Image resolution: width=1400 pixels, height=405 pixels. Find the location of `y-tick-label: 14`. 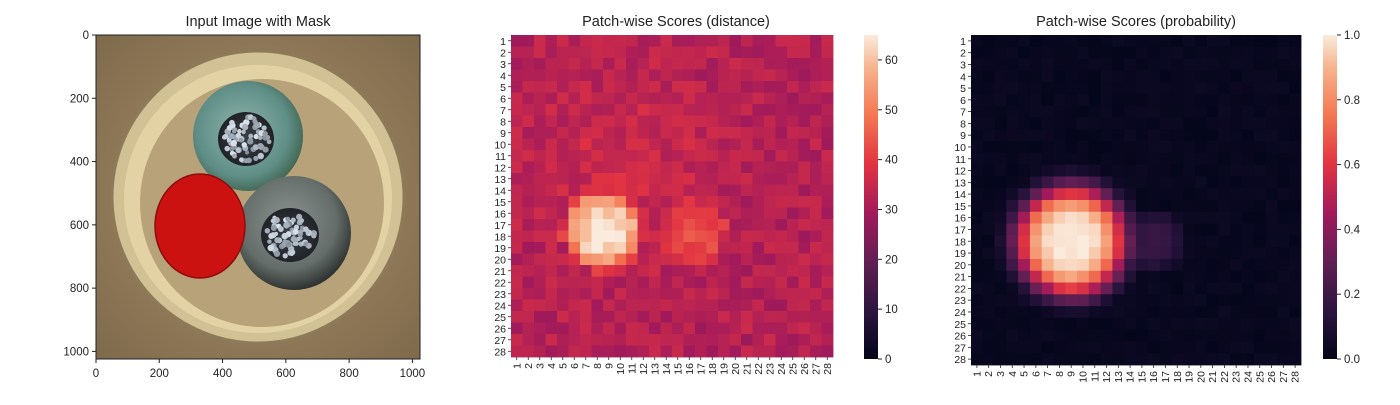

y-tick-label: 14 is located at coordinates (500, 191).